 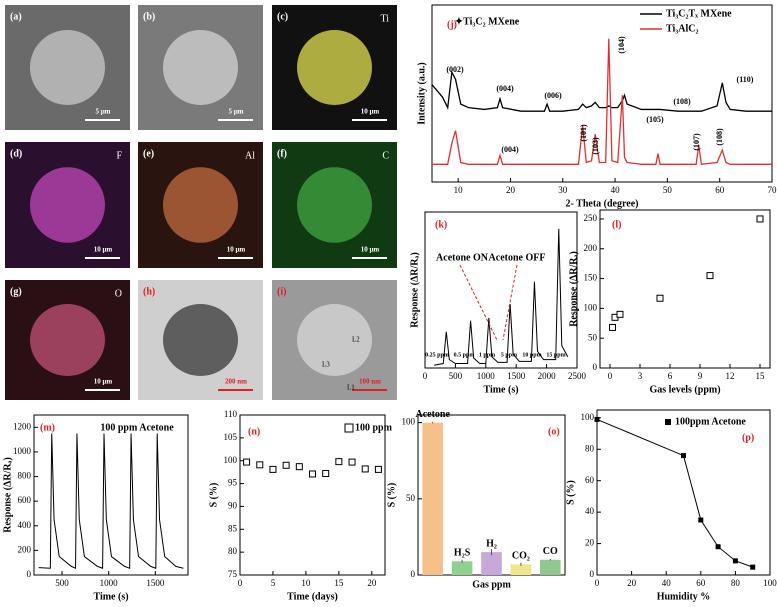 What do you see at coordinates (621, 45) in the screenshot?
I see `annotation: (104)` at bounding box center [621, 45].